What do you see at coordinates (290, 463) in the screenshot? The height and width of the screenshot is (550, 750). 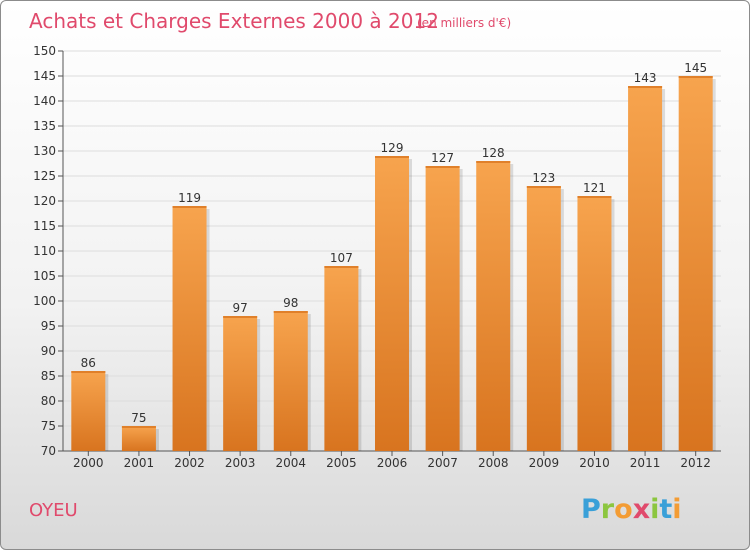 I see `x-tick-label: 2004` at bounding box center [290, 463].